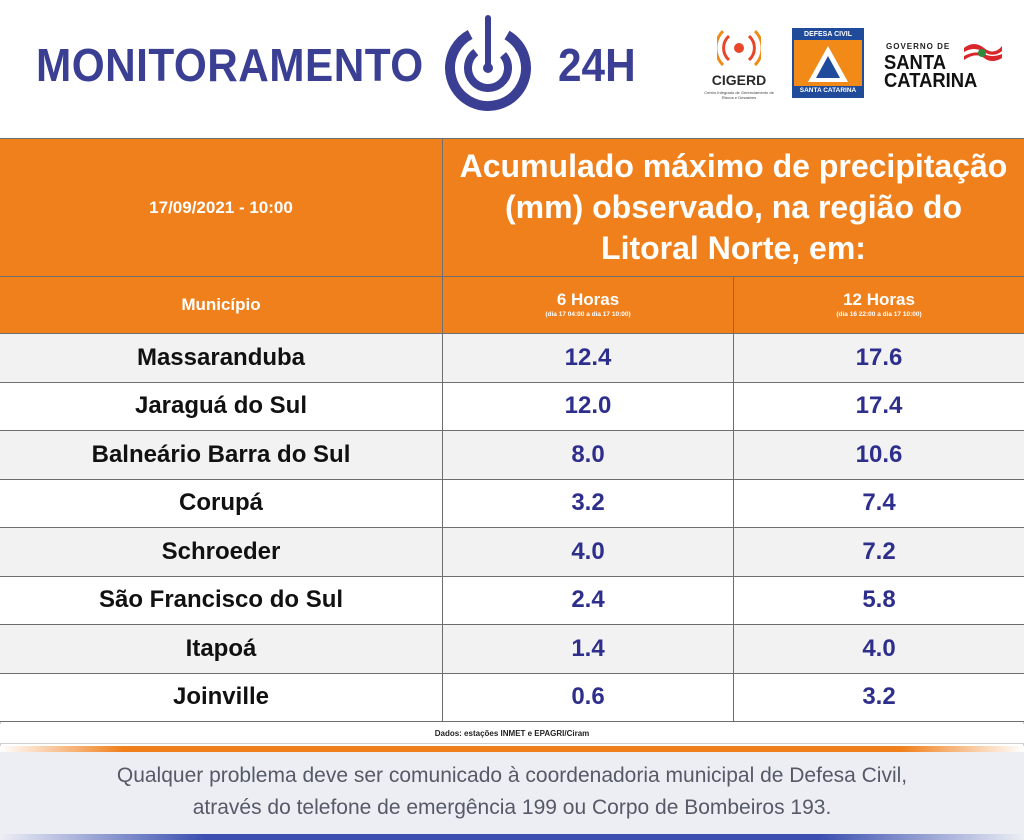 The image size is (1024, 840). What do you see at coordinates (828, 35) in the screenshot?
I see `defesa-civil-top: DEFESA CIVIL` at bounding box center [828, 35].